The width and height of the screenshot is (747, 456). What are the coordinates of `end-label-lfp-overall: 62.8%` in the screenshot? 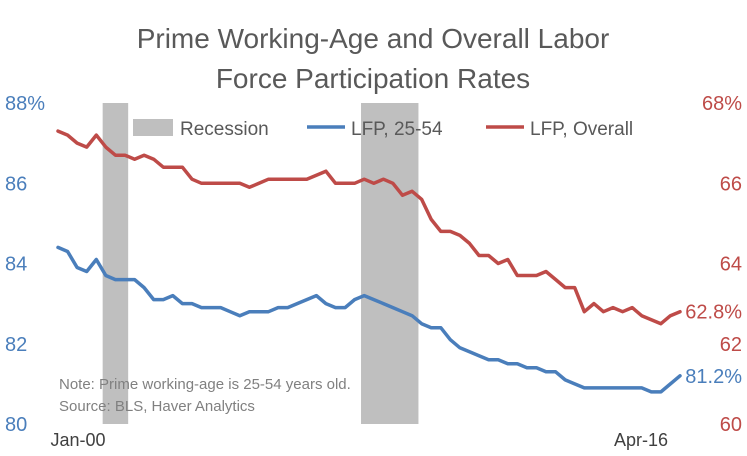 It's located at (713, 313).